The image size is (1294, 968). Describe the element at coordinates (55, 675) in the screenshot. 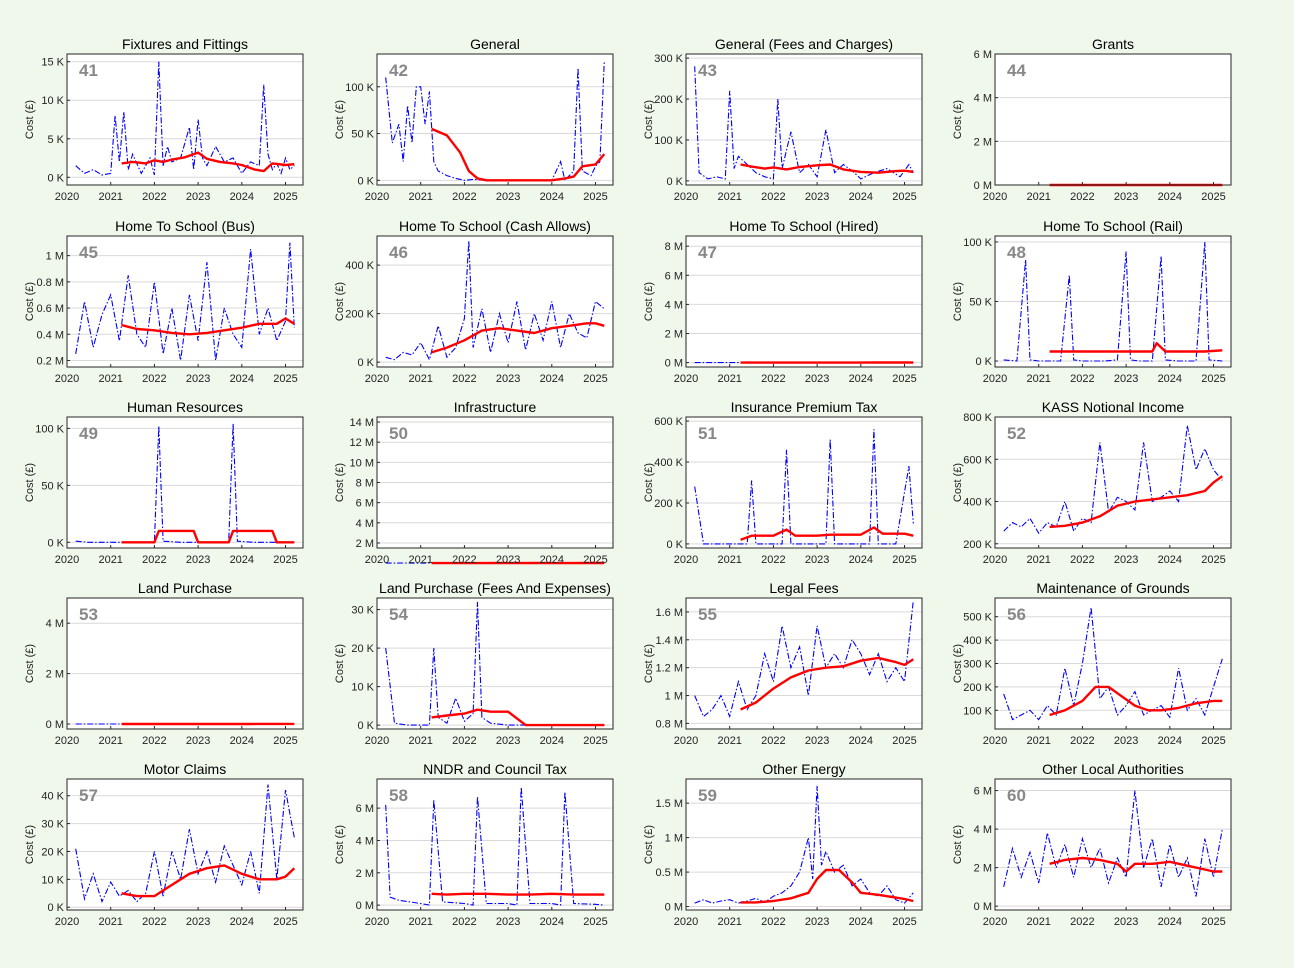

I see `y-tick-label: 2 M` at that location.